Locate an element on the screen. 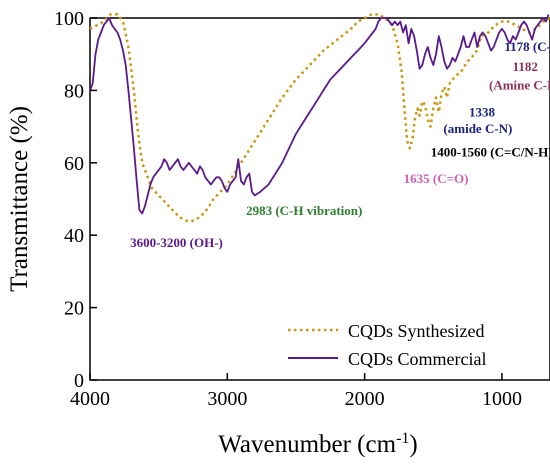  peak-annotation: 1182 is located at coordinates (525, 66).